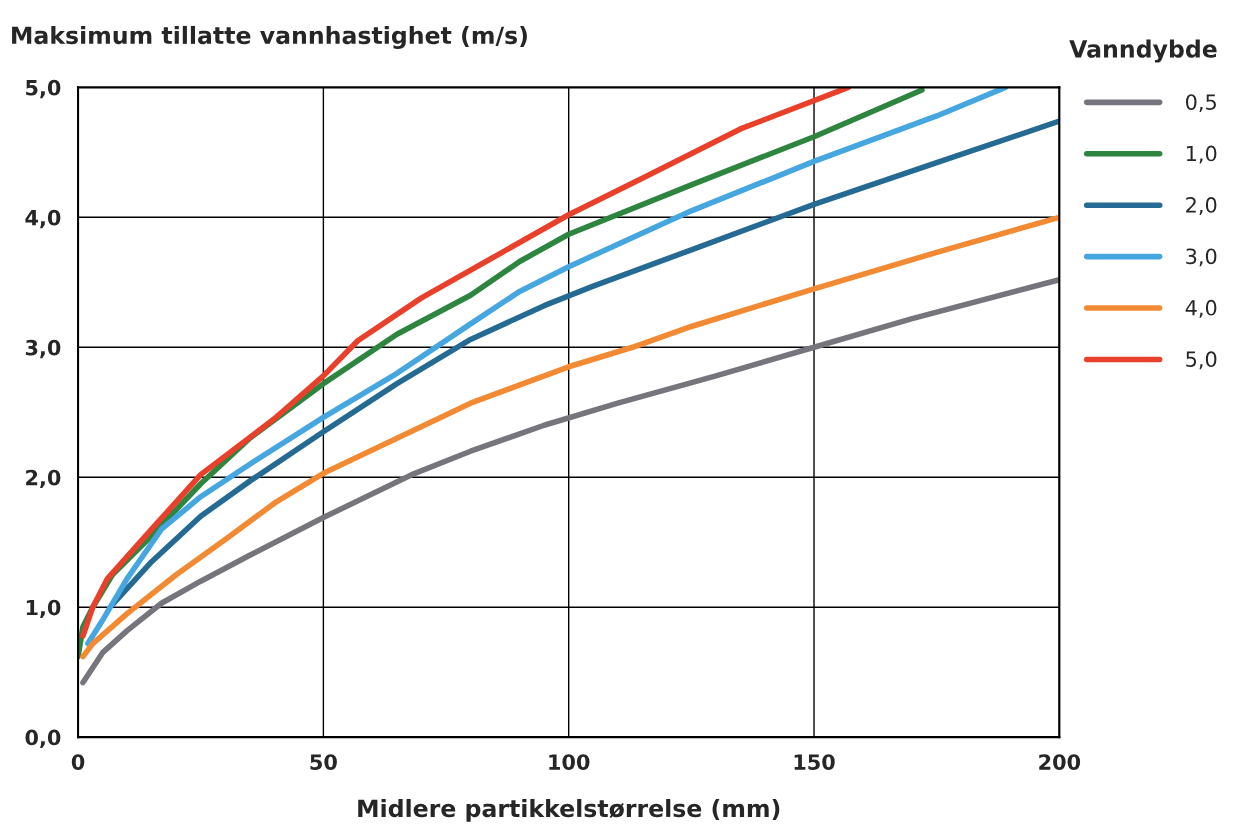  Describe the element at coordinates (1201, 308) in the screenshot. I see `legend-label: 4,0` at that location.